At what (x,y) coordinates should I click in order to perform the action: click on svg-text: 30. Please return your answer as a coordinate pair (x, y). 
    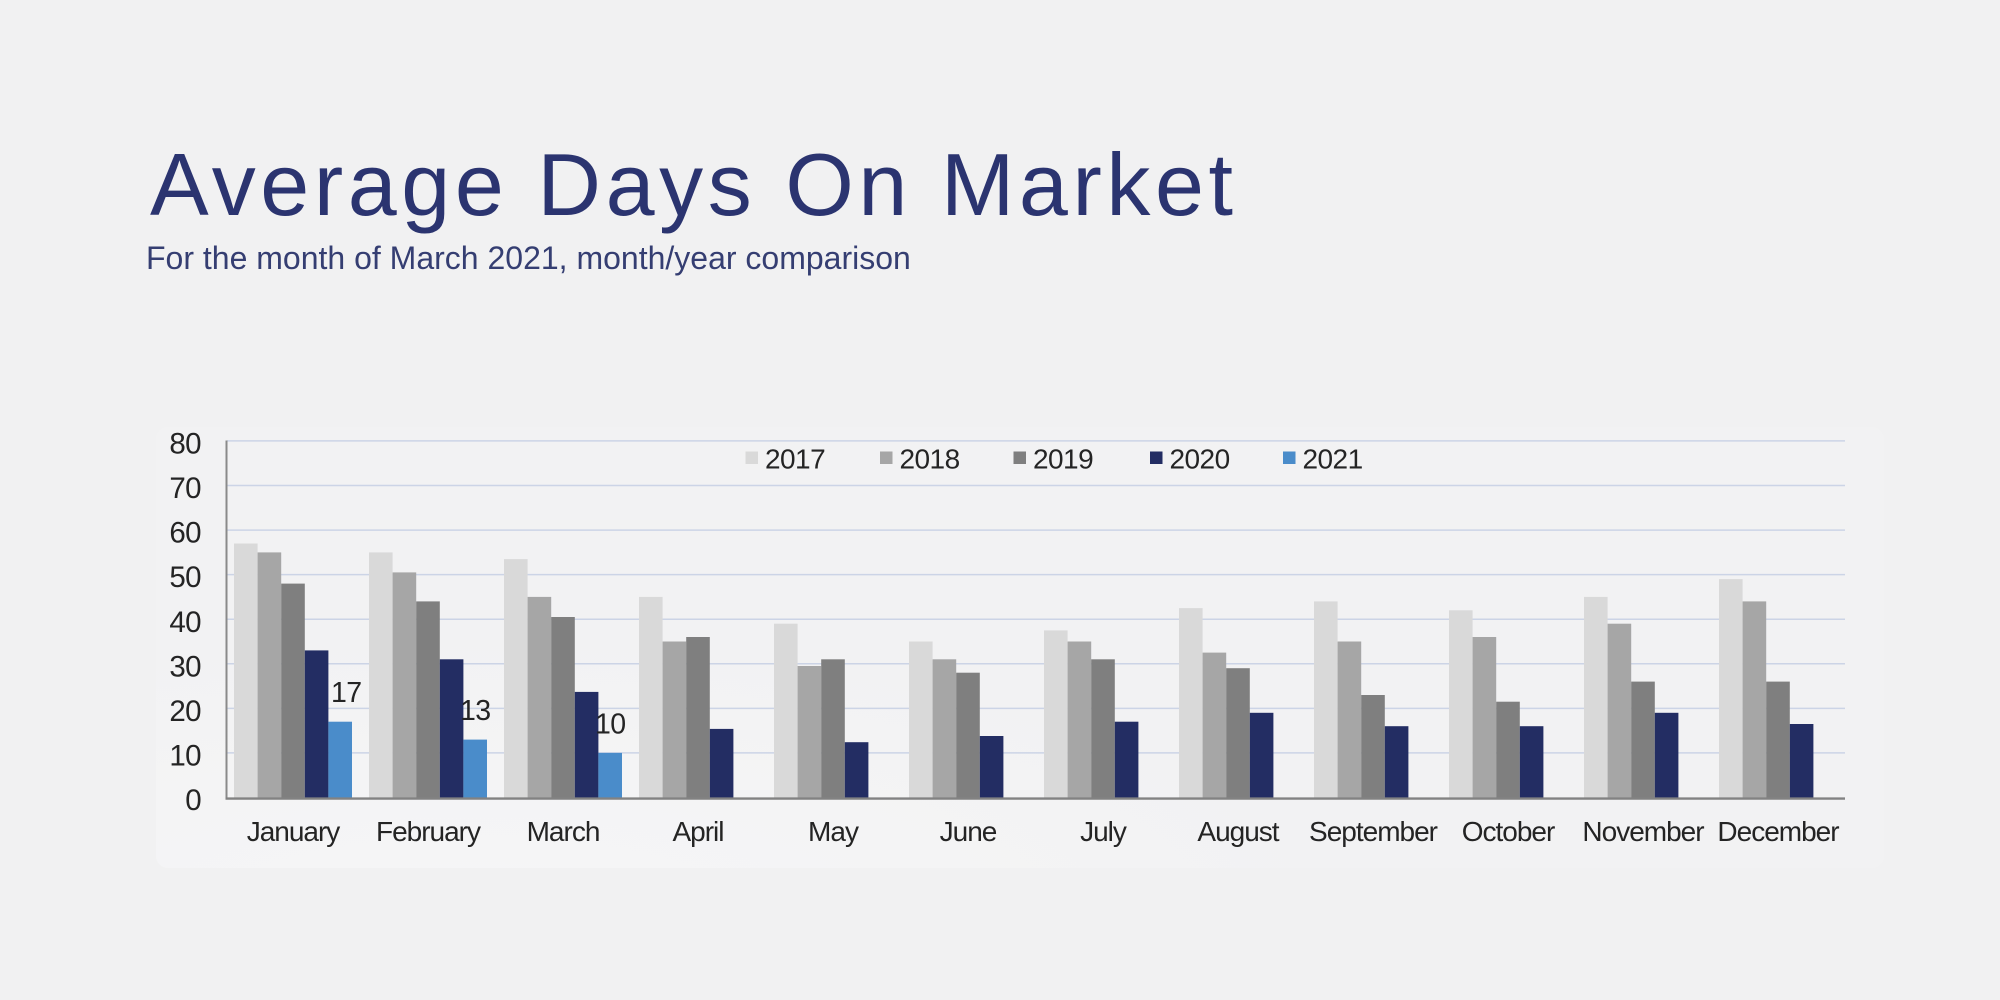
    Looking at the image, I should click on (185, 666).